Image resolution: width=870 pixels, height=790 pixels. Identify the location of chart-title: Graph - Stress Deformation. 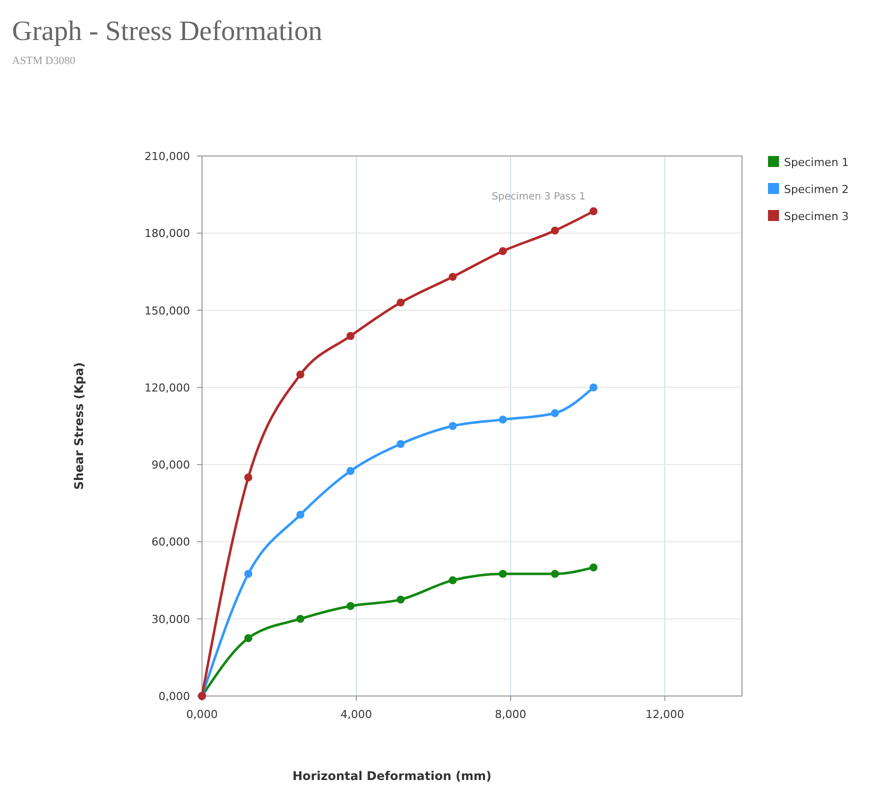
(167, 31).